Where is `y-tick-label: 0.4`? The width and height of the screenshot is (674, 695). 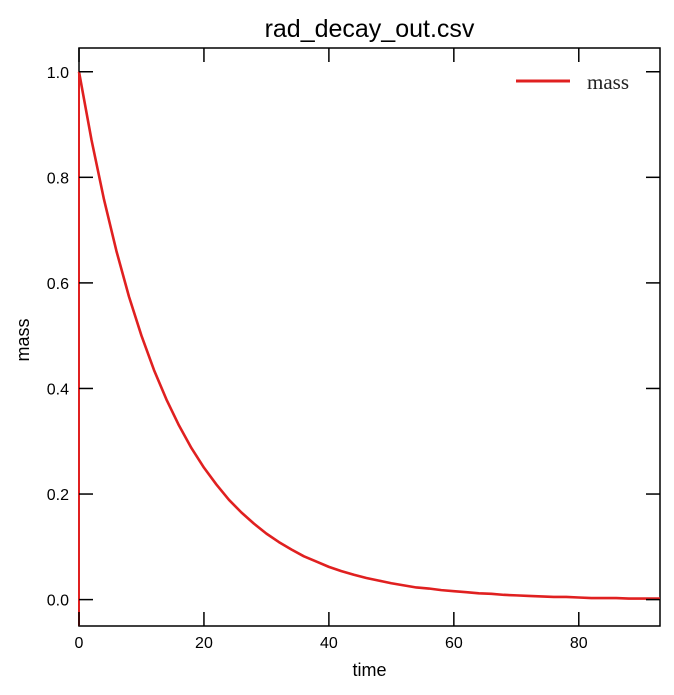 y-tick-label: 0.4 is located at coordinates (58, 389).